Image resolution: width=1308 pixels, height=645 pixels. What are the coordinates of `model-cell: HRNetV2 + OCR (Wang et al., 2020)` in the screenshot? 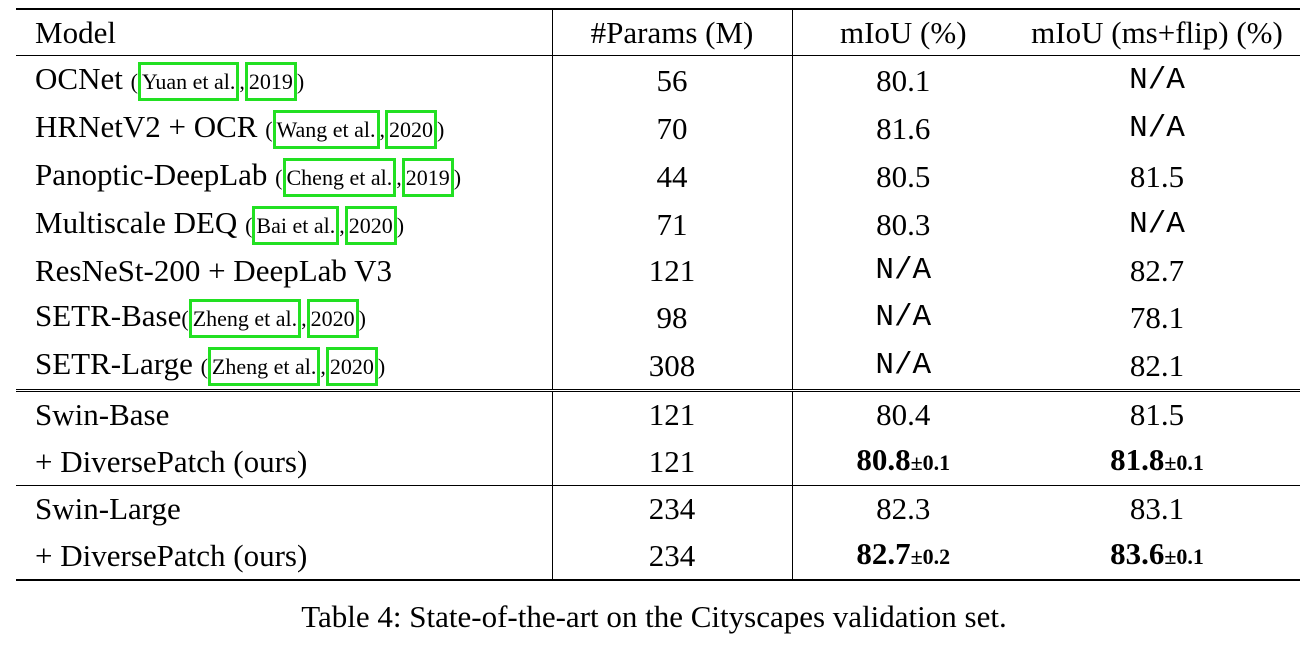 It's located at (284, 128).